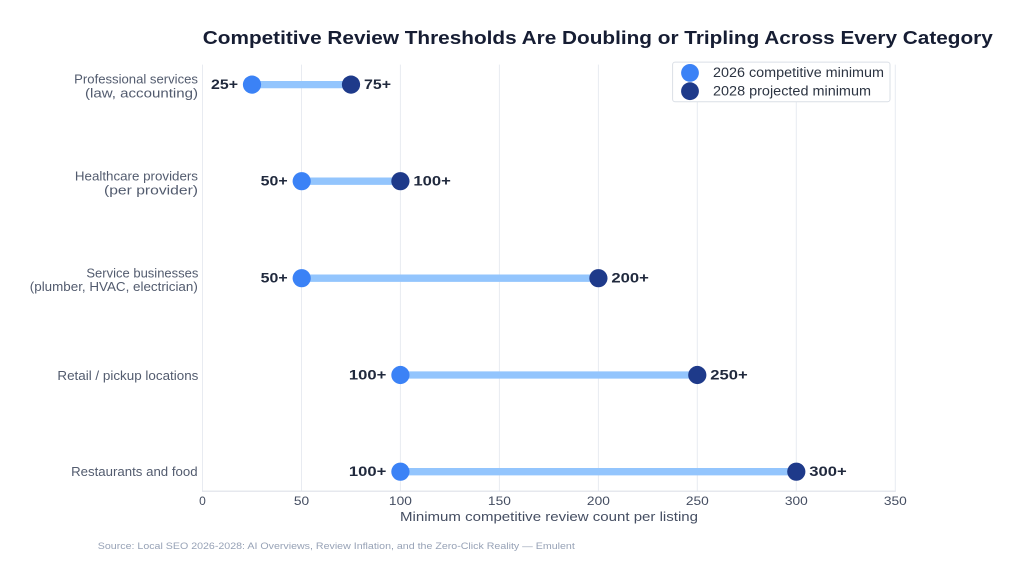 This screenshot has width=1024, height=581. What do you see at coordinates (202, 501) in the screenshot?
I see `svg-text: 0` at bounding box center [202, 501].